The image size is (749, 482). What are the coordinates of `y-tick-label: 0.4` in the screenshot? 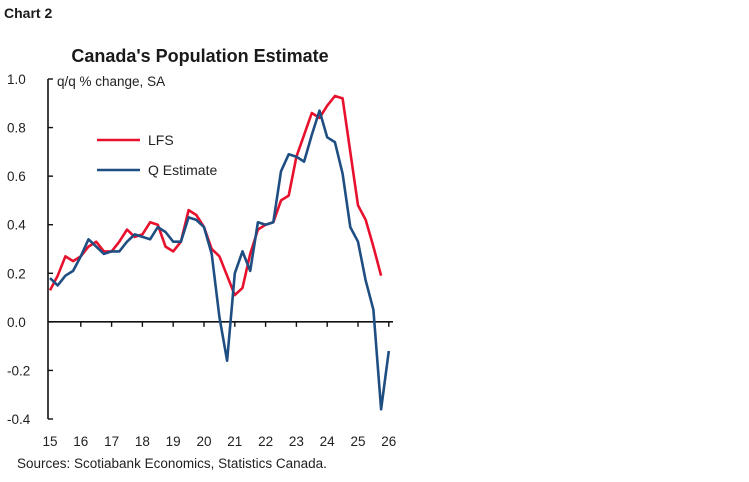 It's located at (16, 225).